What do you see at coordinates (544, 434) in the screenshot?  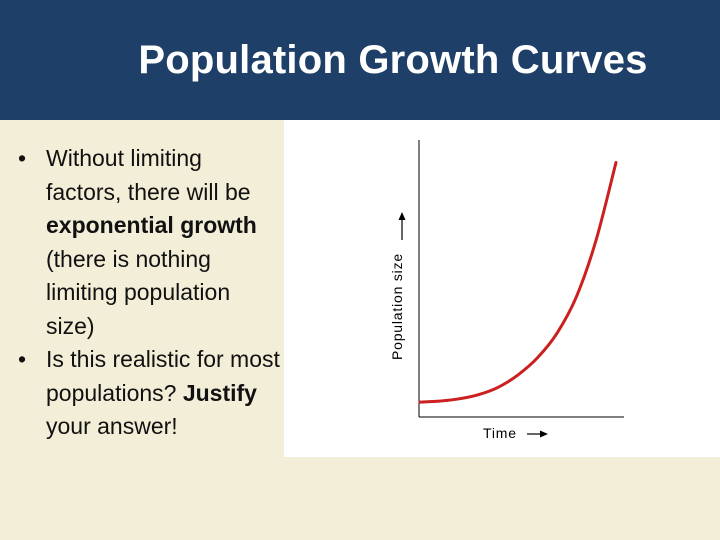 I see `x-axis-arrowhead-icon` at bounding box center [544, 434].